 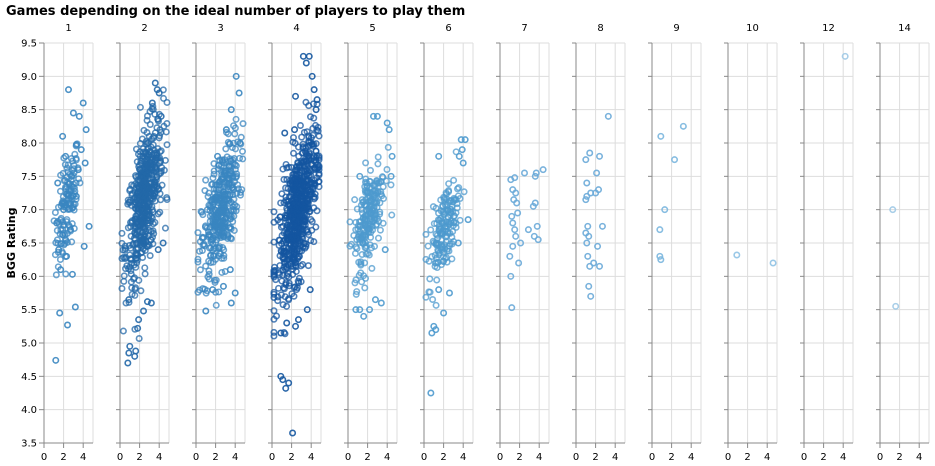 I want to click on y-tick-label: 9.5, so click(x=29, y=44).